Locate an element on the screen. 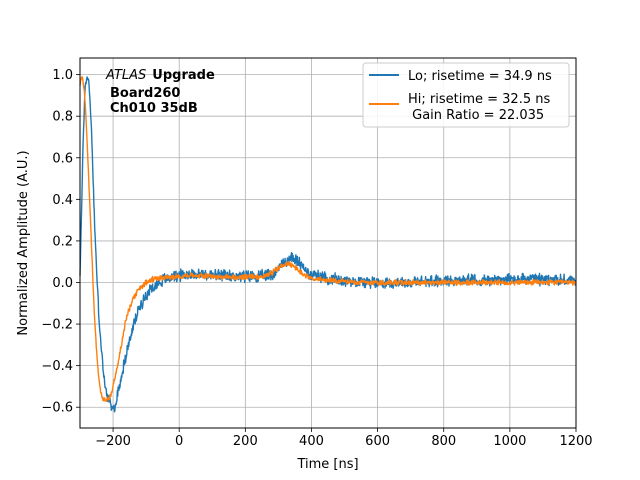 This screenshot has width=640, height=480. legend-label-line: Hi; risetime = 32.5 ns is located at coordinates (479, 99).